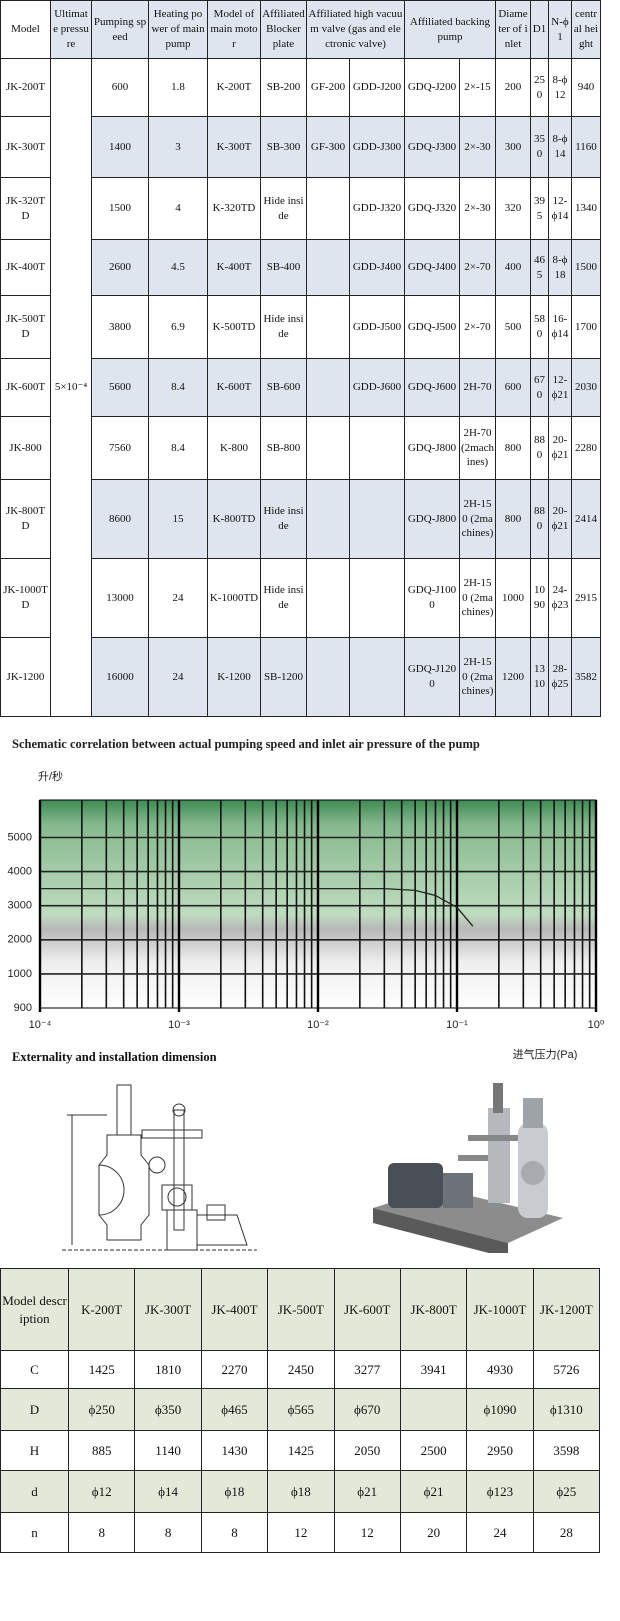 The width and height of the screenshot is (620, 1621). What do you see at coordinates (178, 267) in the screenshot?
I see `data-cell: 4.5` at bounding box center [178, 267].